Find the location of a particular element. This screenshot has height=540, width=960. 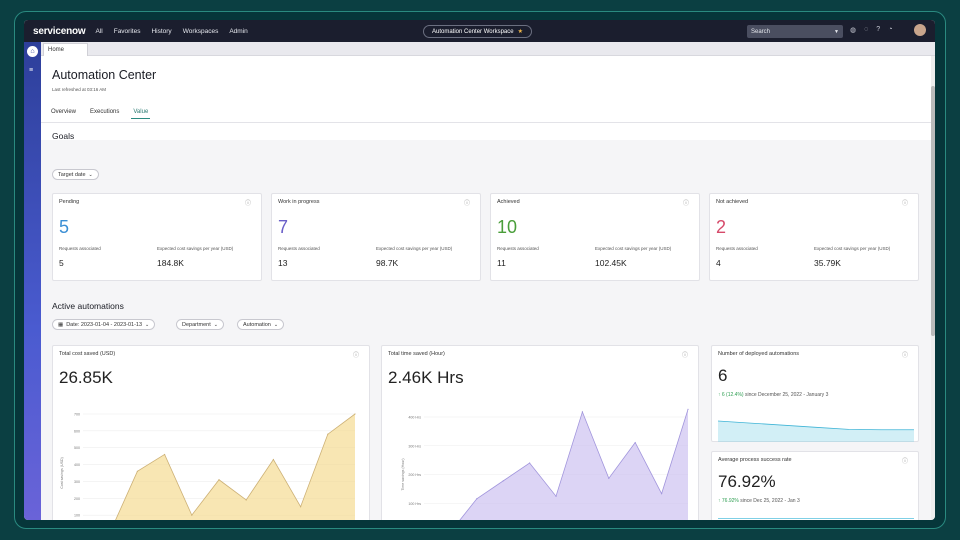

nav-admin: Admin is located at coordinates (238, 31).